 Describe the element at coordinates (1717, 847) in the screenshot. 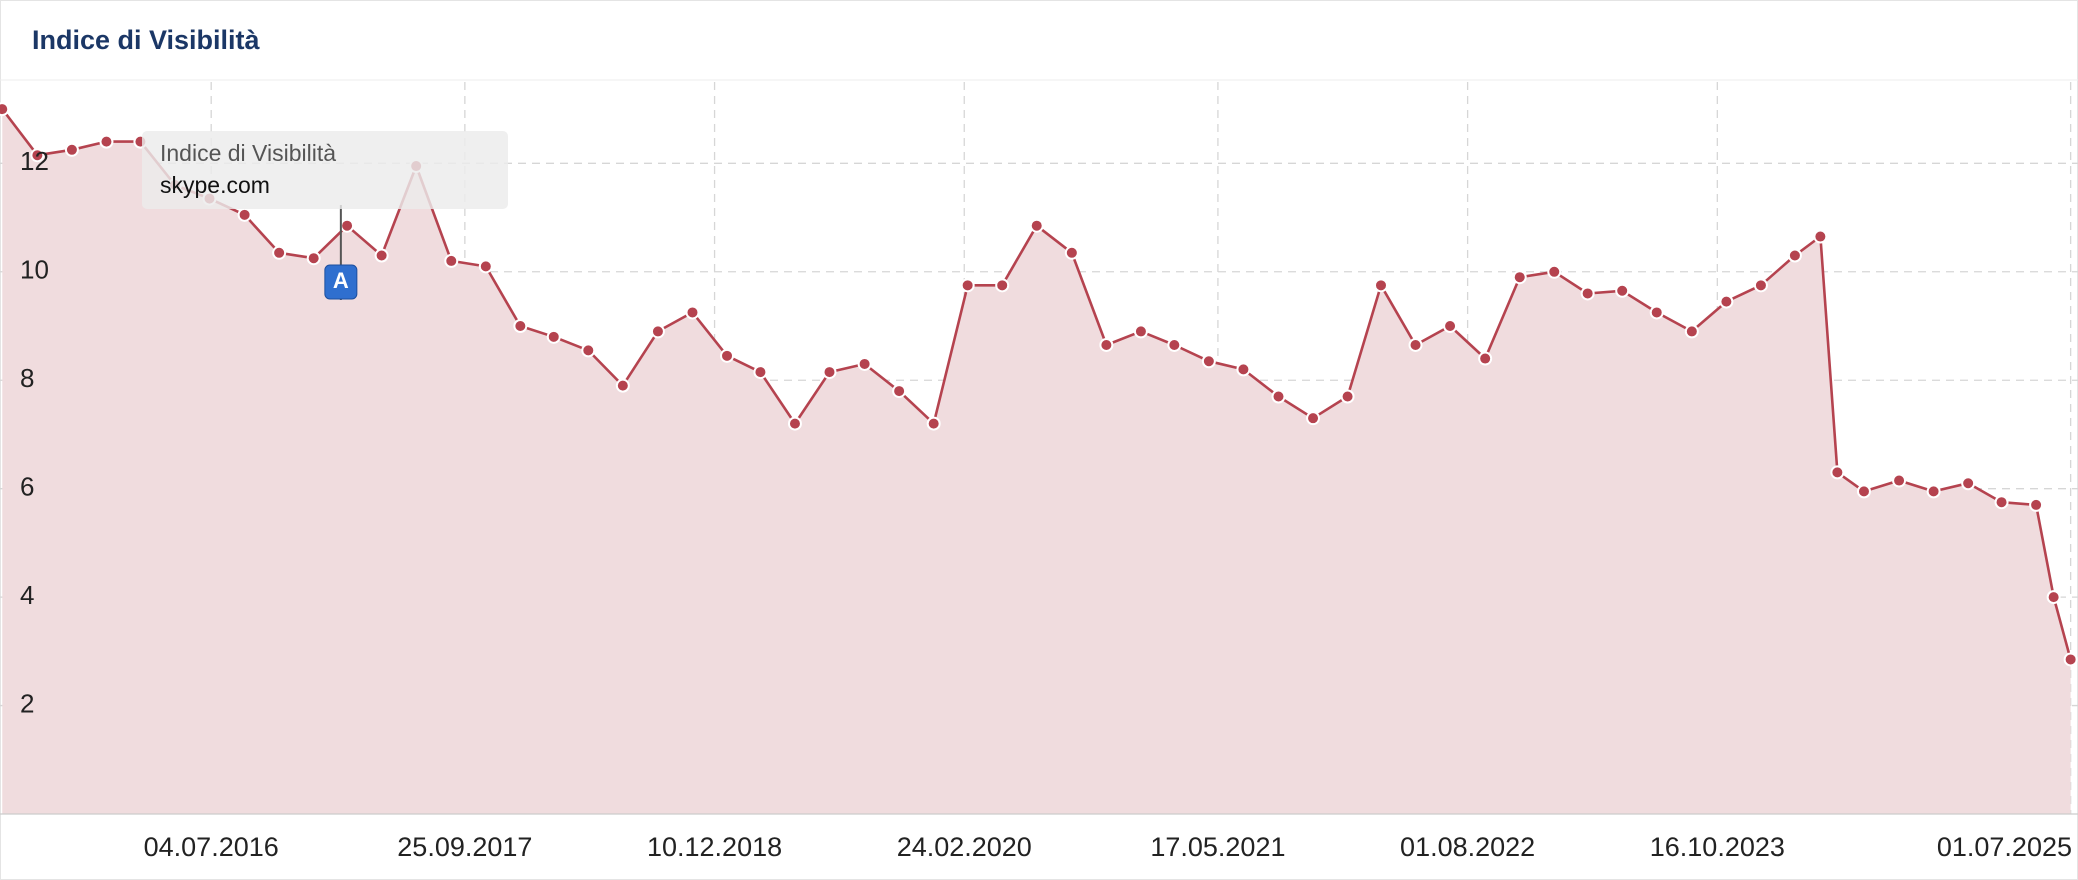

I see `x-tick-label: 16.10.2023` at that location.